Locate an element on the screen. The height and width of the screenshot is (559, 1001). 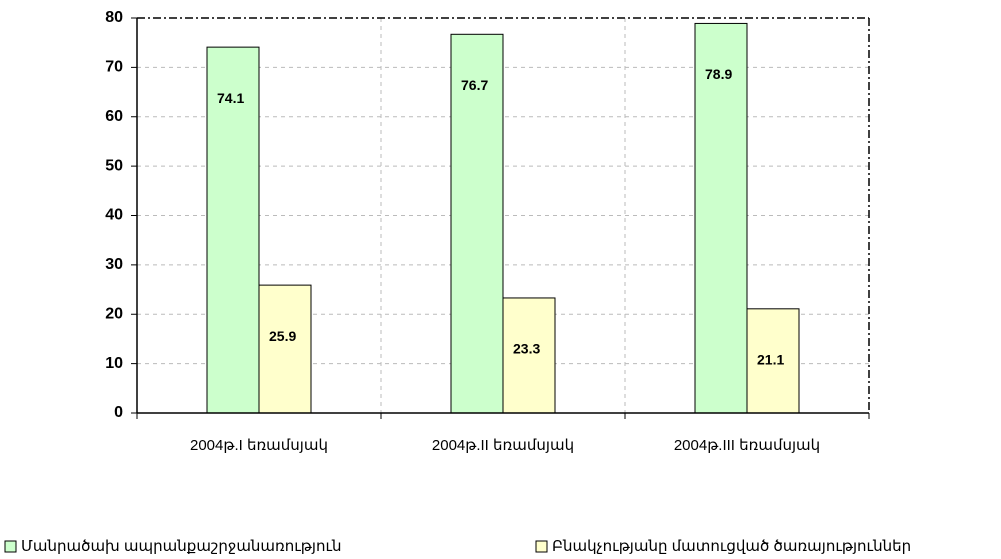
x-tick-label: 2004թ.III եռամսյակ is located at coordinates (747, 445).